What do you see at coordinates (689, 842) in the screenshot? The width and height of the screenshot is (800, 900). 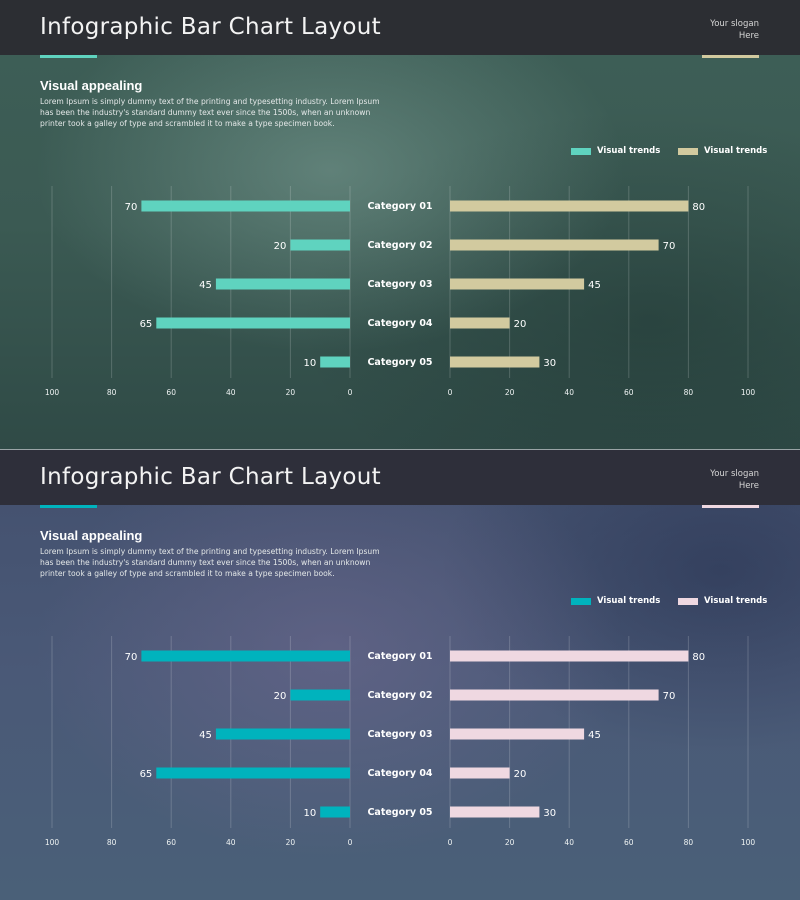 I see `tick-label-right: 80` at bounding box center [689, 842].